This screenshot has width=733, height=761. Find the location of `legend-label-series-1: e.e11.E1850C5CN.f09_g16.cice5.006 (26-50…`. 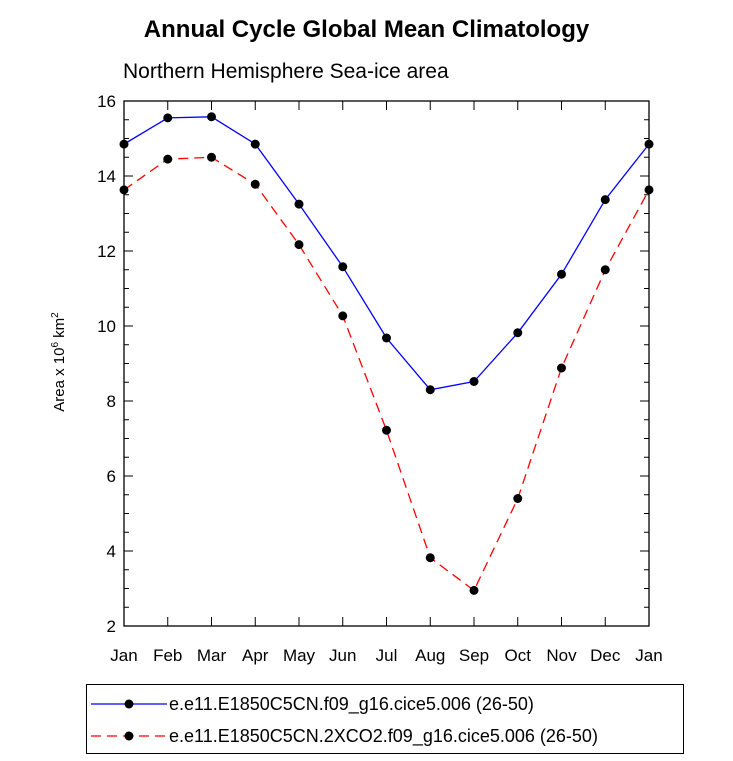

legend-label-series-1: e.e11.E1850C5CN.f09_g16.cice5.006 (26-50… is located at coordinates (351, 704).